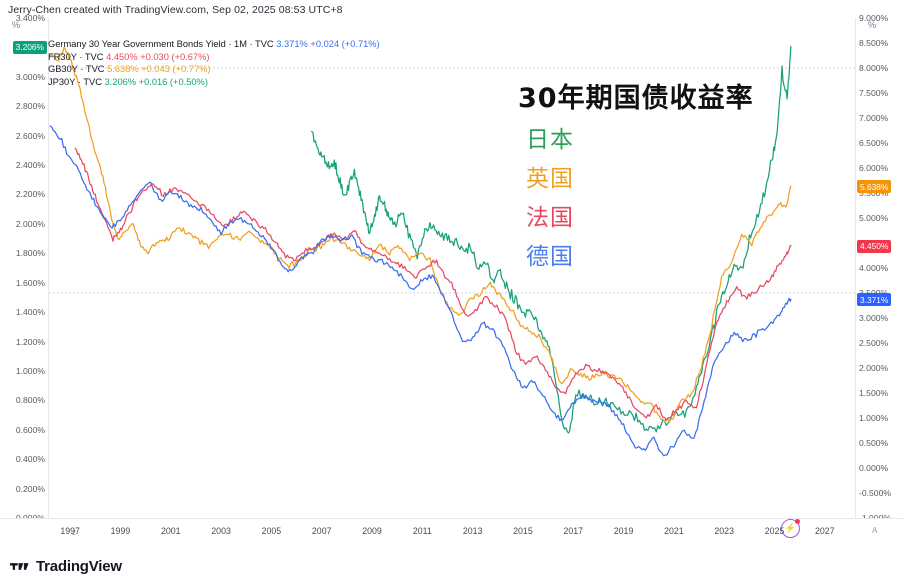 This screenshot has height=588, width=903. Describe the element at coordinates (874, 393) in the screenshot. I see `right-axis-tick: 1.500%` at that location.